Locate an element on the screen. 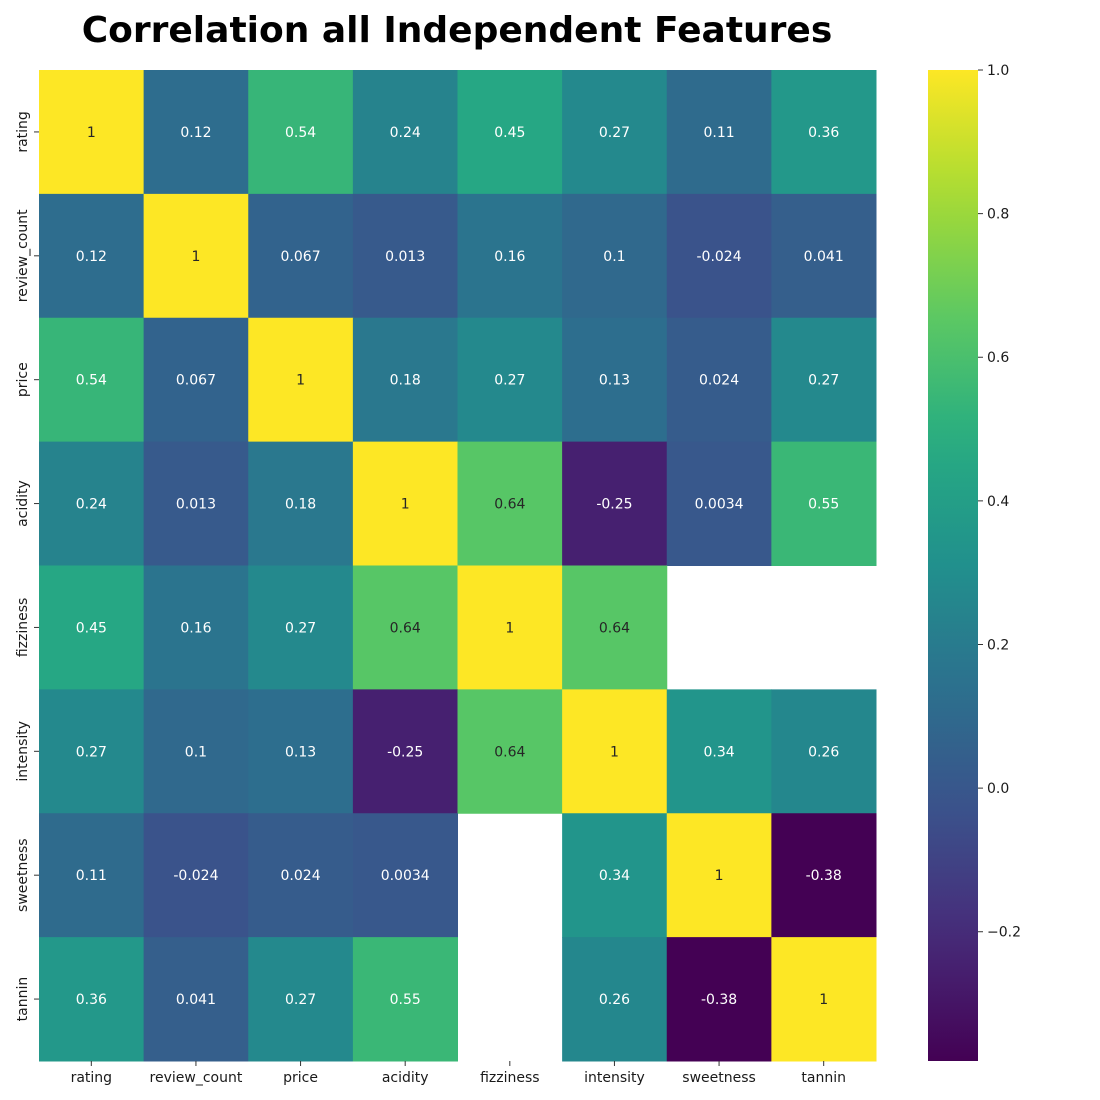 Image resolution: width=1100 pixels, height=1100 pixels. x-tick-label-review_count: review_count is located at coordinates (196, 1078).